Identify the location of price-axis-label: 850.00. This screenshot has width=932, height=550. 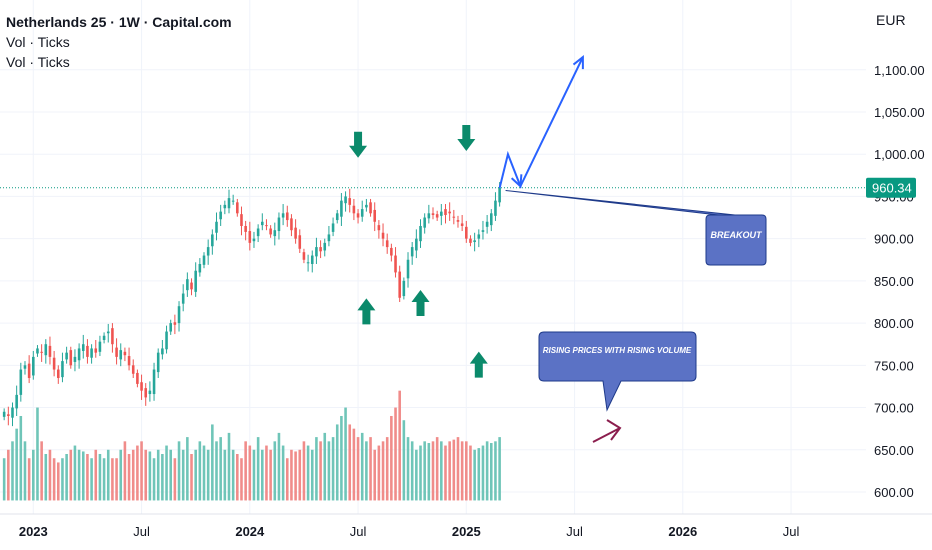
(894, 281).